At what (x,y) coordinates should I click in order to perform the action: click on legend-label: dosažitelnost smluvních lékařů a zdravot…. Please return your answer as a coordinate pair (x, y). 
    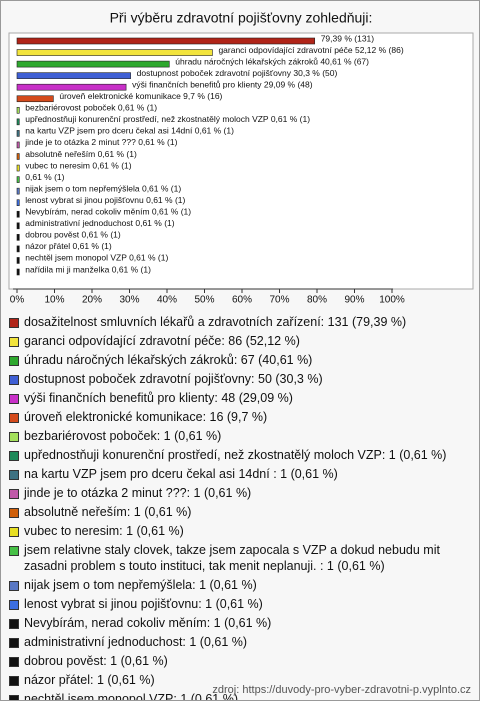
    Looking at the image, I should click on (215, 322).